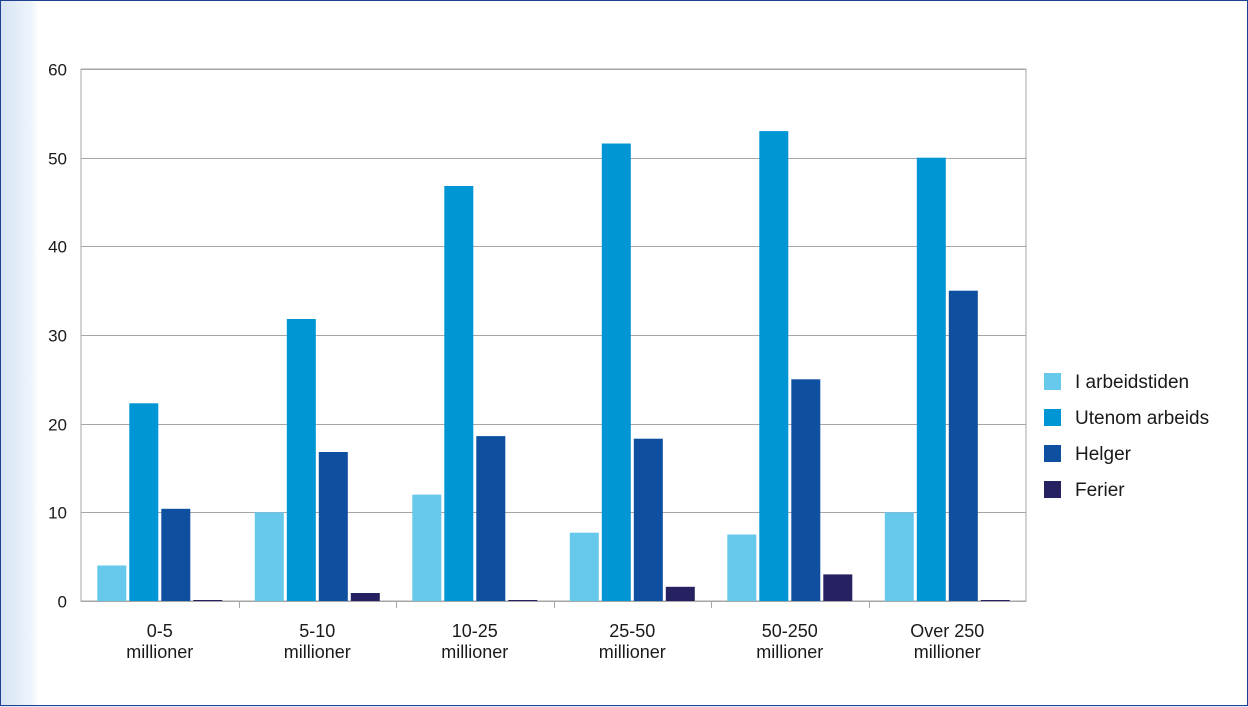 Image resolution: width=1248 pixels, height=707 pixels. I want to click on legend-label: I arbeidstiden, so click(1132, 382).